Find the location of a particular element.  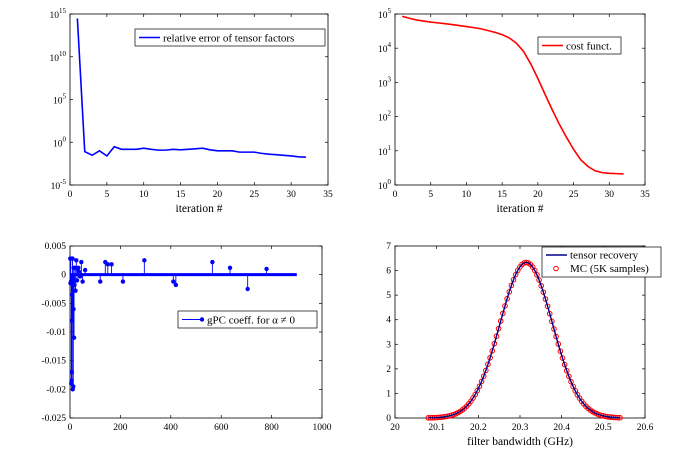

x-axis-label: filter bandwidth (GHz) is located at coordinates (520, 442).